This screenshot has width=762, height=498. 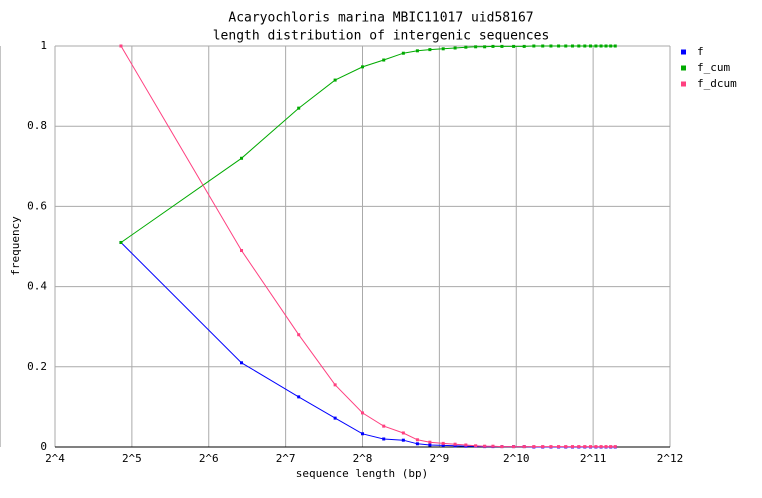 What do you see at coordinates (516, 458) in the screenshot?
I see `x-tick-label: 2^10` at bounding box center [516, 458].